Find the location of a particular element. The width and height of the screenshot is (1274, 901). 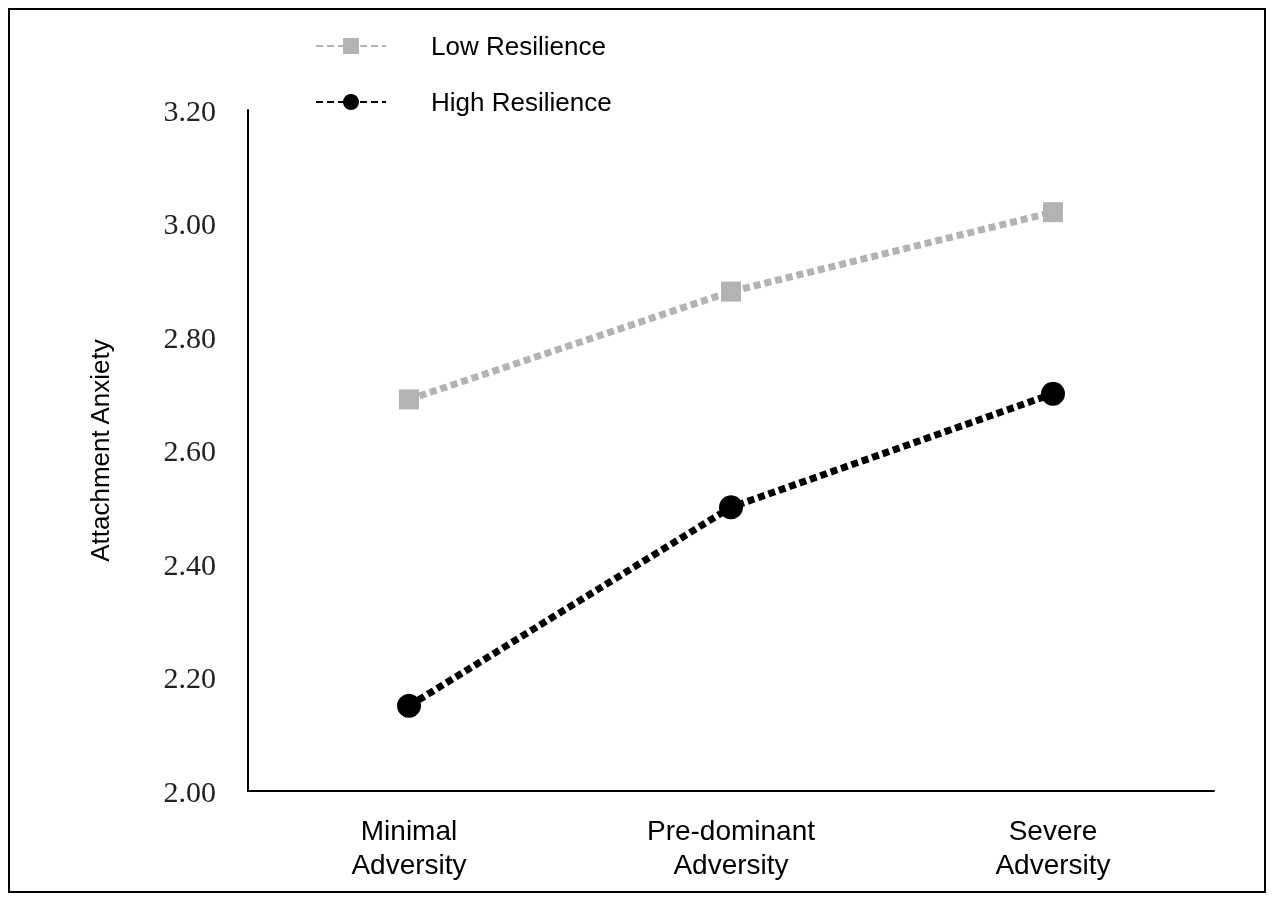

x-tick-label: Severe Adversity is located at coordinates (1053, 847).